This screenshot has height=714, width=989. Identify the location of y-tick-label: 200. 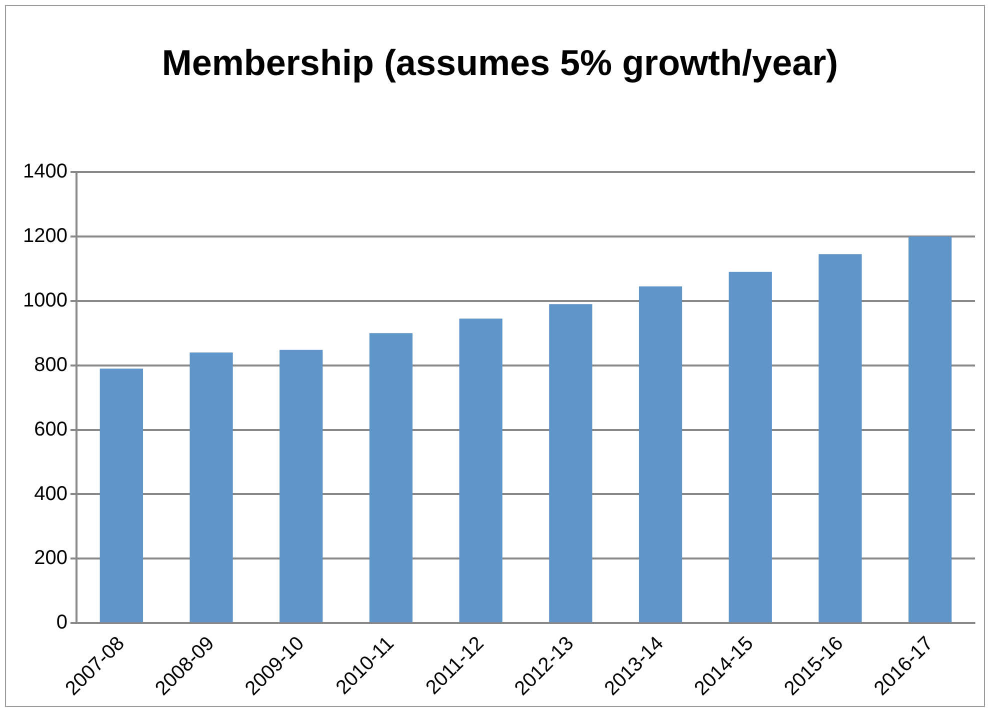
(51, 558).